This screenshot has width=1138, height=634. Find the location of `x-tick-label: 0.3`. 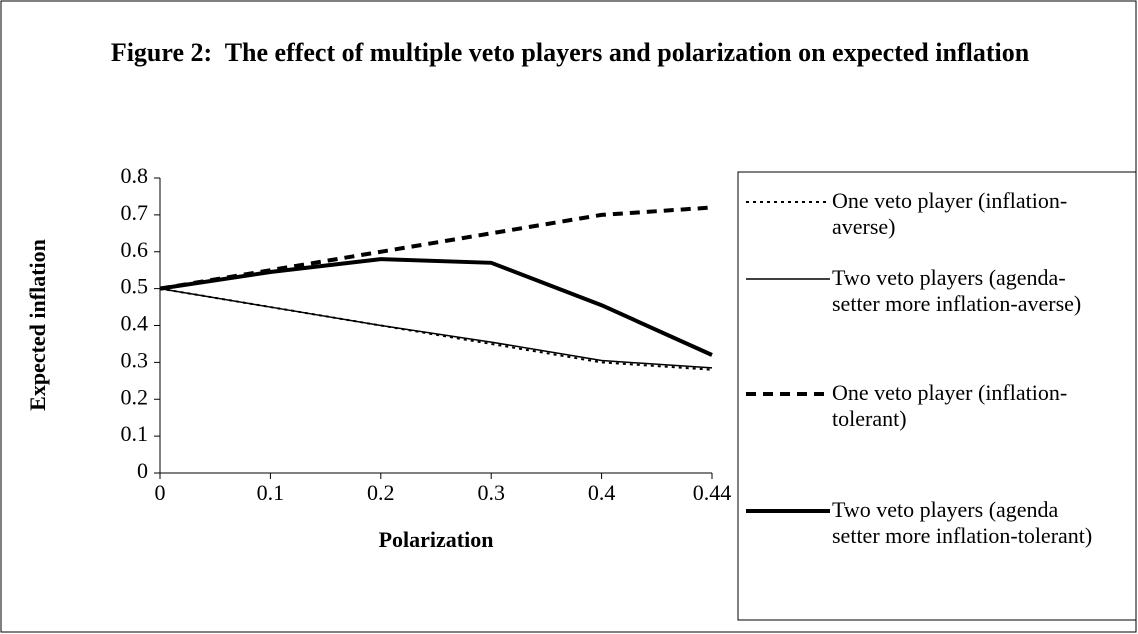

x-tick-label: 0.3 is located at coordinates (491, 492).